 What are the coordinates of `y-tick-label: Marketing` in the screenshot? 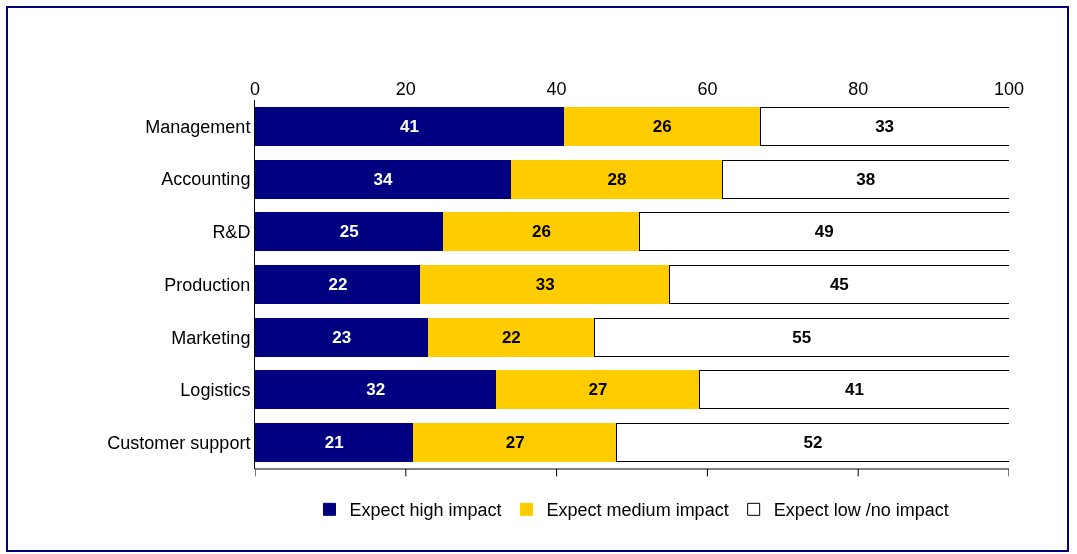 It's located at (211, 337).